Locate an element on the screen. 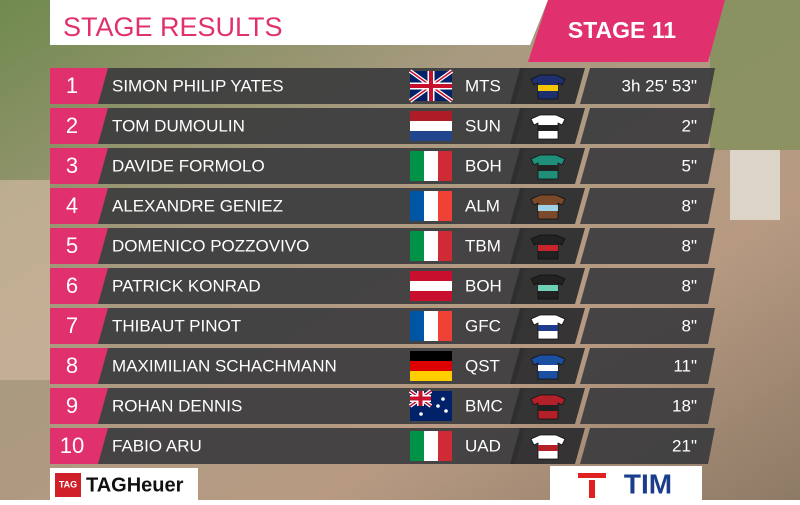 Image resolution: width=800 pixels, height=505 pixels. team-code: TBM is located at coordinates (483, 245).